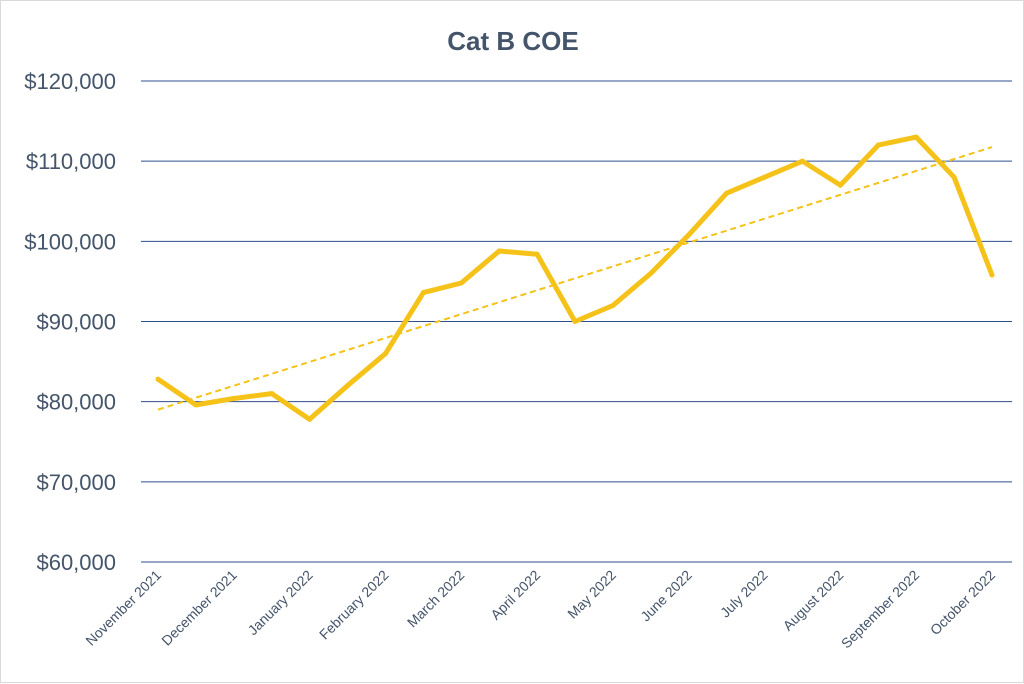 Image resolution: width=1024 pixels, height=684 pixels. What do you see at coordinates (76, 322) in the screenshot?
I see `y-tick-label: $90,000` at bounding box center [76, 322].